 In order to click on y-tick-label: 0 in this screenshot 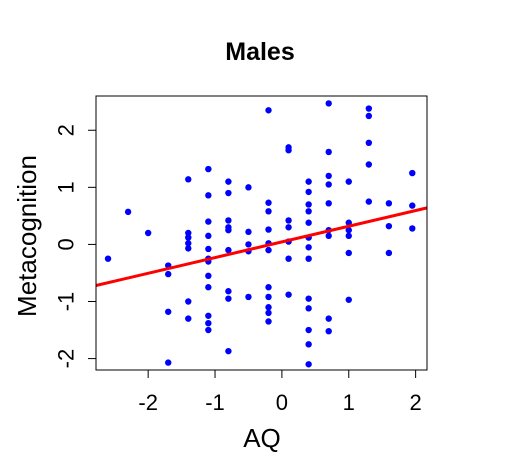, I will do `click(66, 244)`.